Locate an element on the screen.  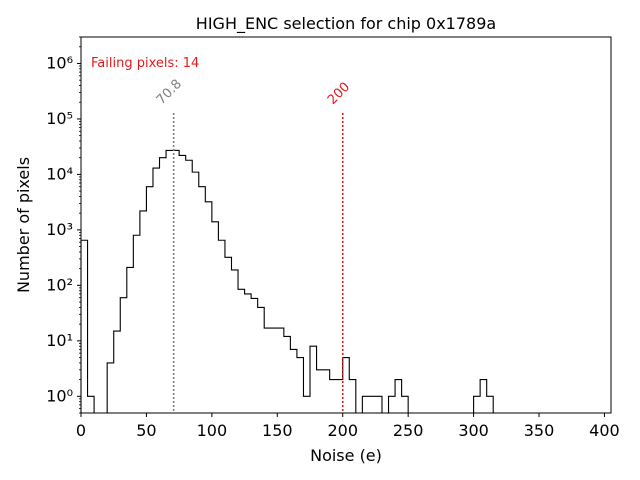
x-axis-label: Noise (e) is located at coordinates (346, 455).